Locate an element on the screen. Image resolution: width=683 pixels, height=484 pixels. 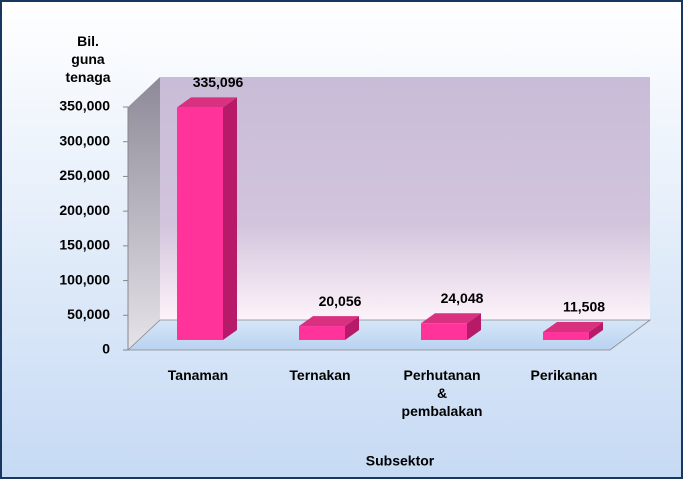
y-tick-label: 150,000 is located at coordinates (84, 245).